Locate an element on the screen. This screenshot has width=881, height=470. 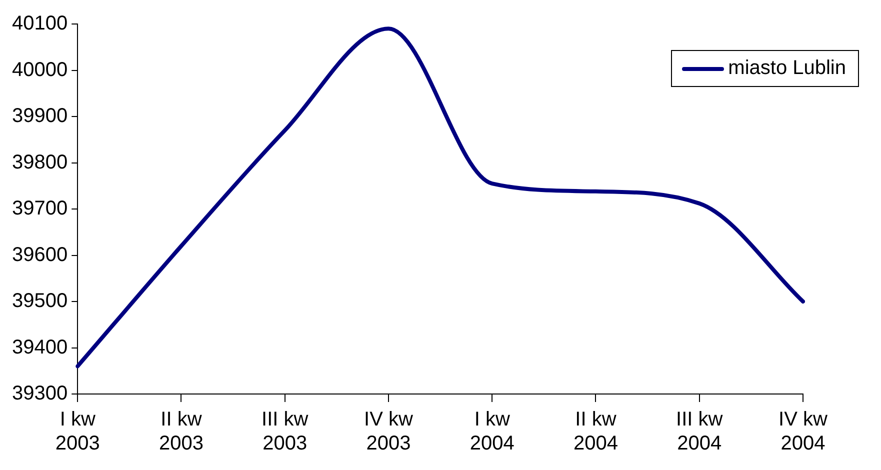
x-tick-label: I kw 2003 is located at coordinates (77, 431).